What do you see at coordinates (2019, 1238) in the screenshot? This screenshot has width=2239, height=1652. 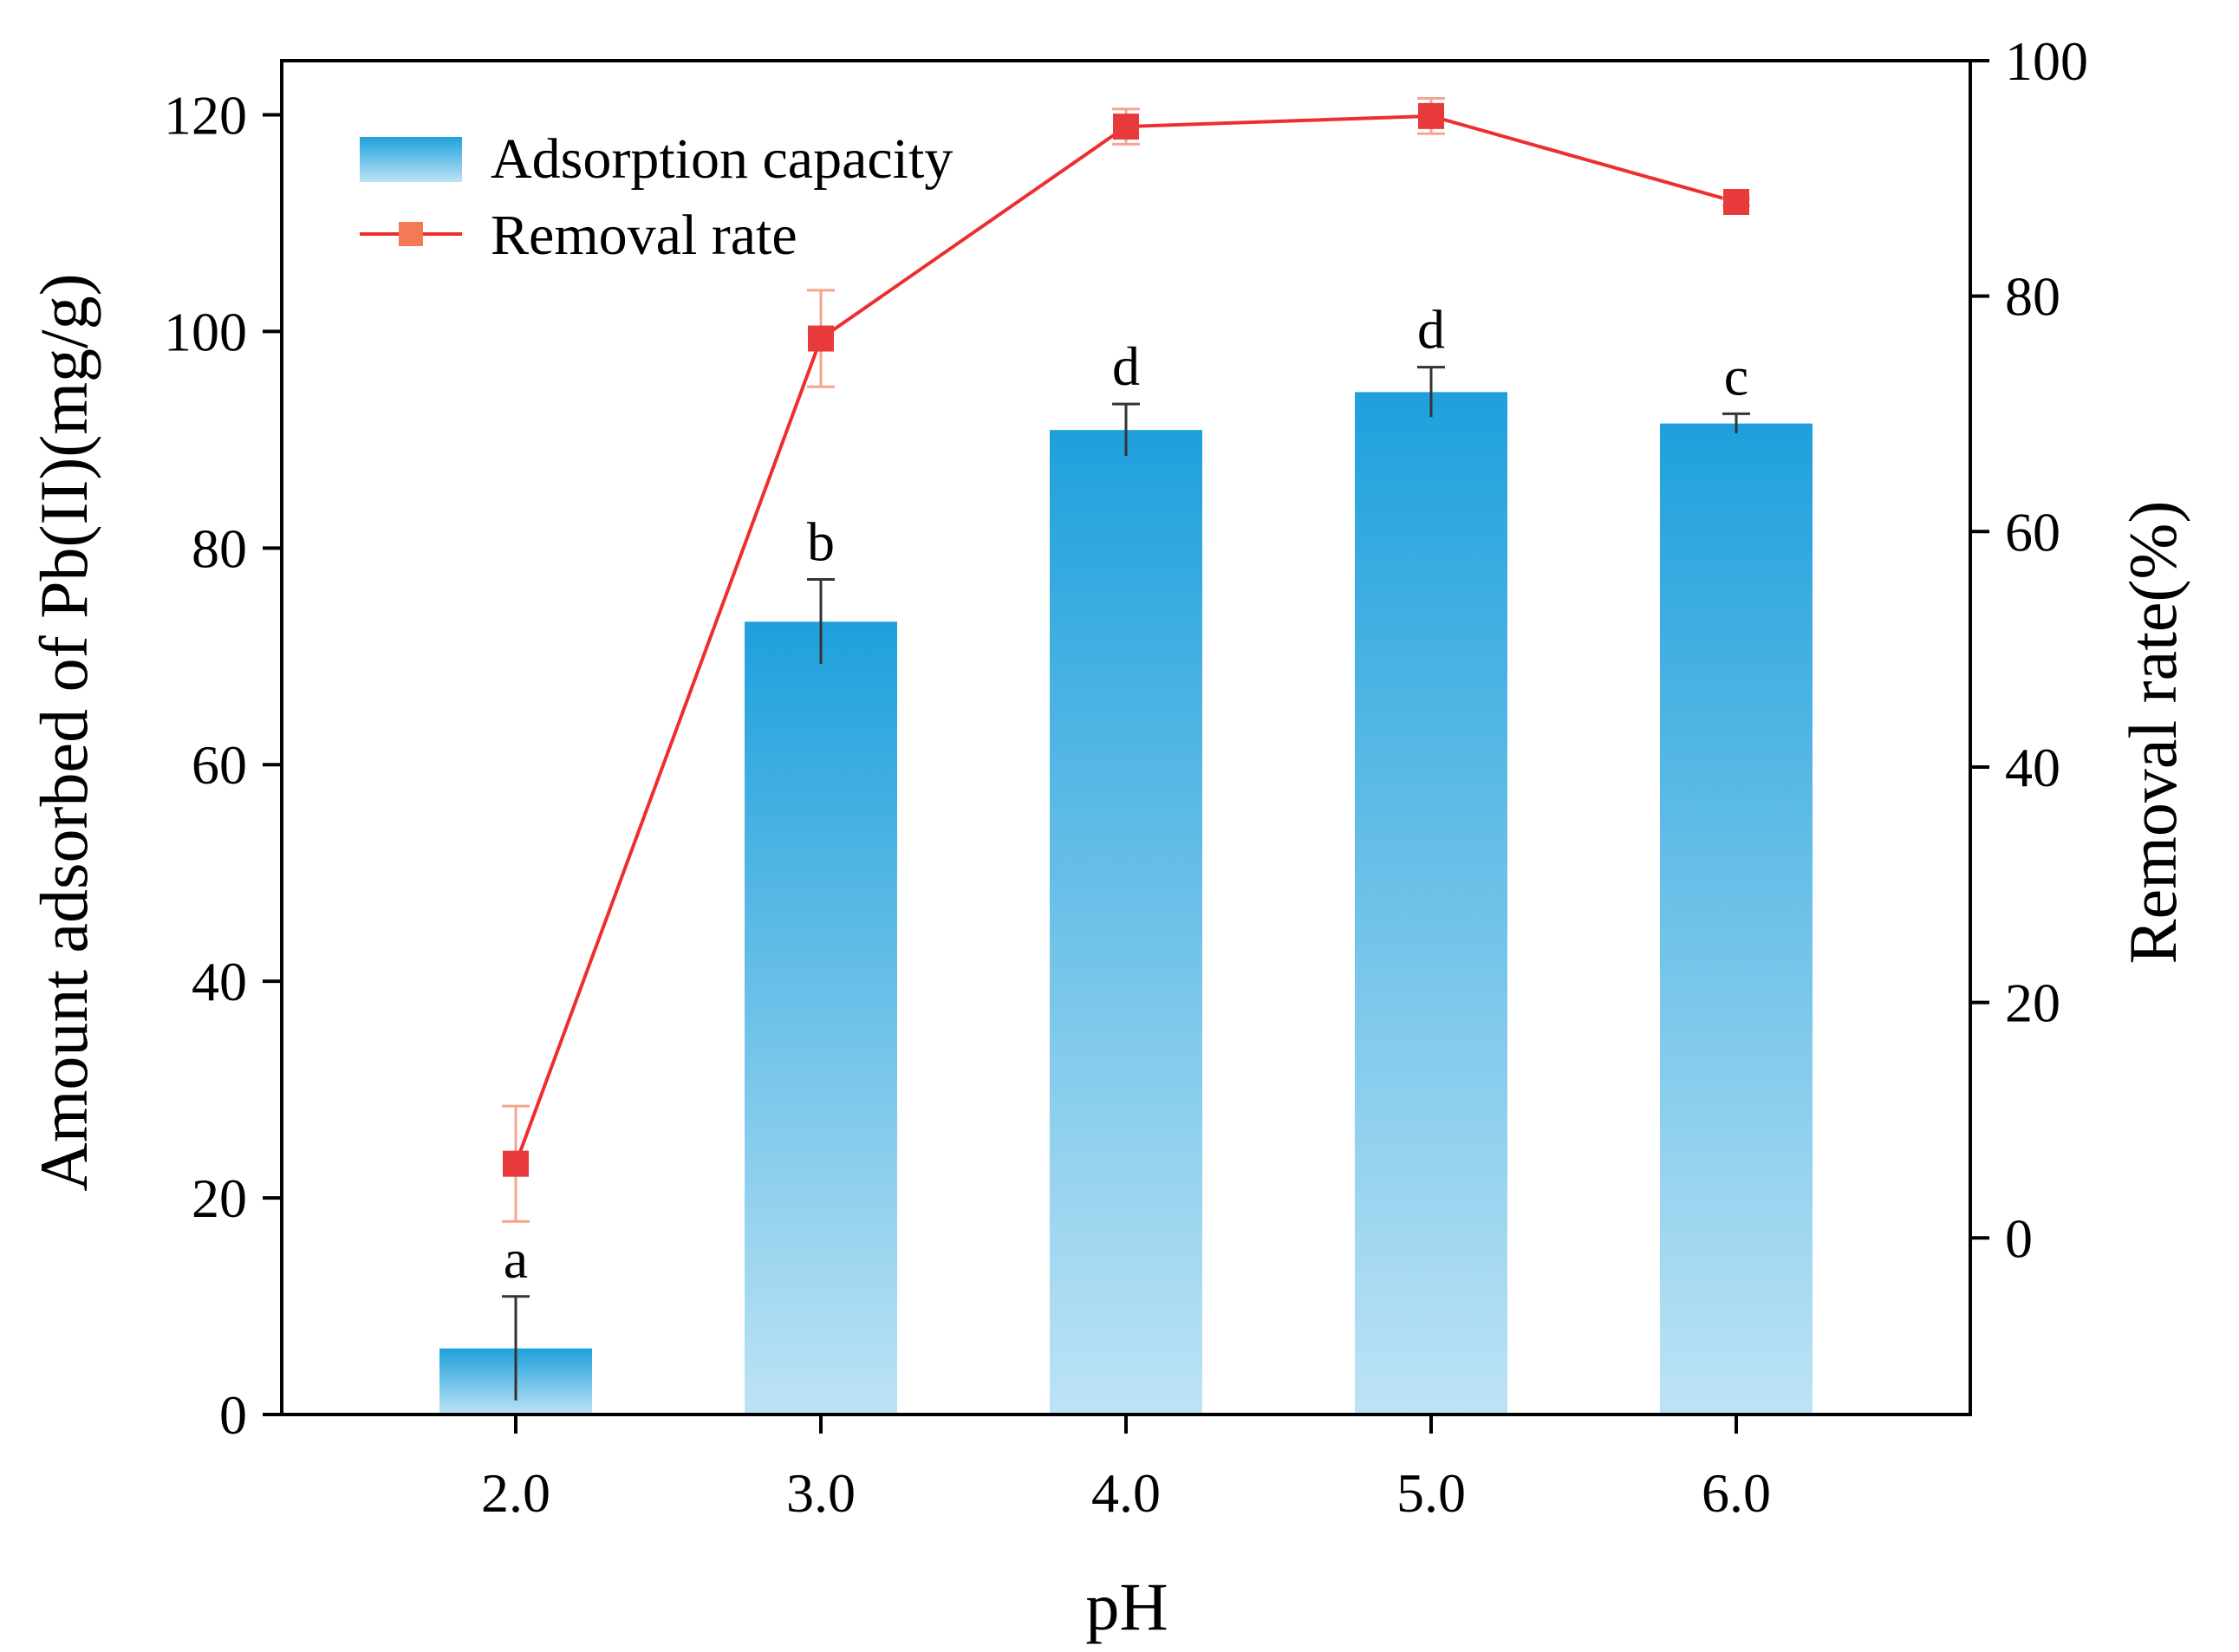 I see `right-tick-label-0: 0` at bounding box center [2019, 1238].